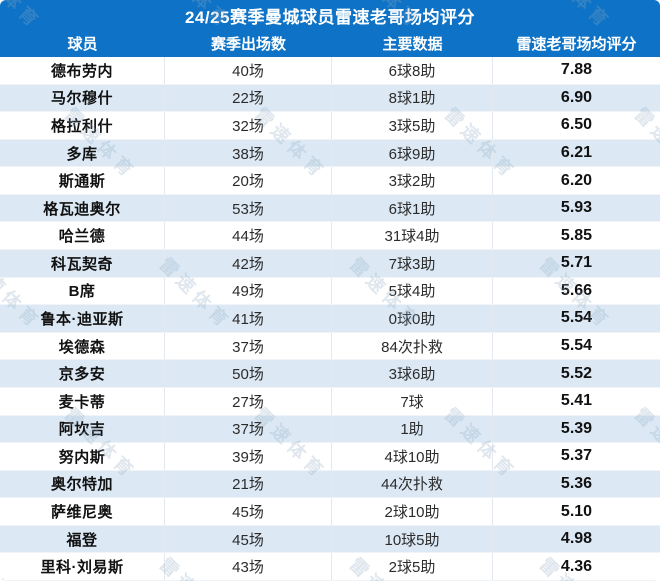 The height and width of the screenshot is (581, 660). I want to click on key-stats-cell: 6球9助, so click(412, 153).